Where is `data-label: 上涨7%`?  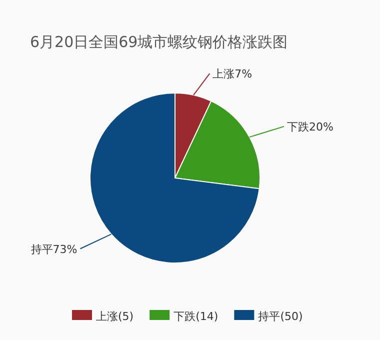
data-label: 上涨7% is located at coordinates (232, 74).